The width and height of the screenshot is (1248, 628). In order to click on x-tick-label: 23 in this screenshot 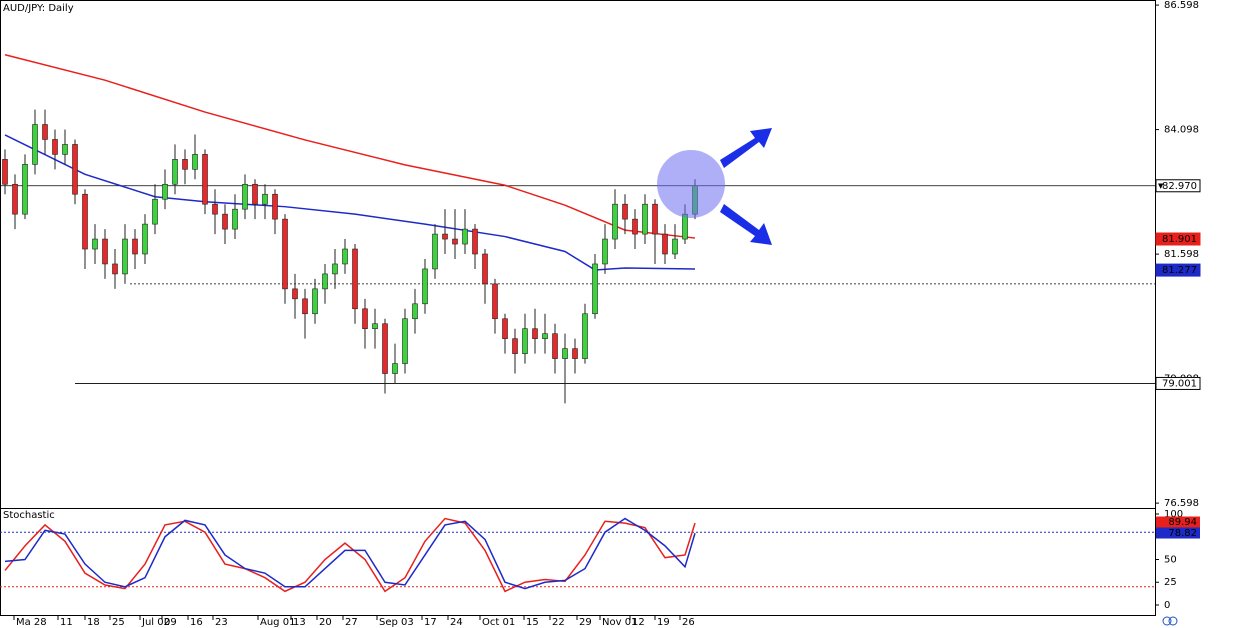, I will do `click(221, 622)`.